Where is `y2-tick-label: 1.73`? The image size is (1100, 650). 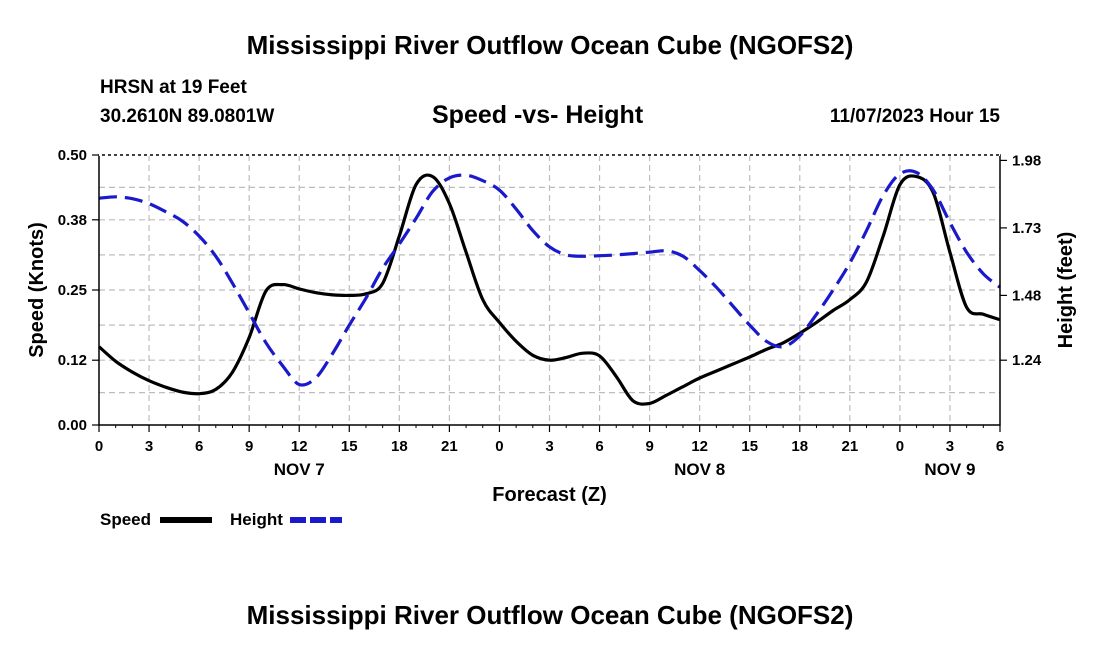 y2-tick-label: 1.73 is located at coordinates (1026, 228).